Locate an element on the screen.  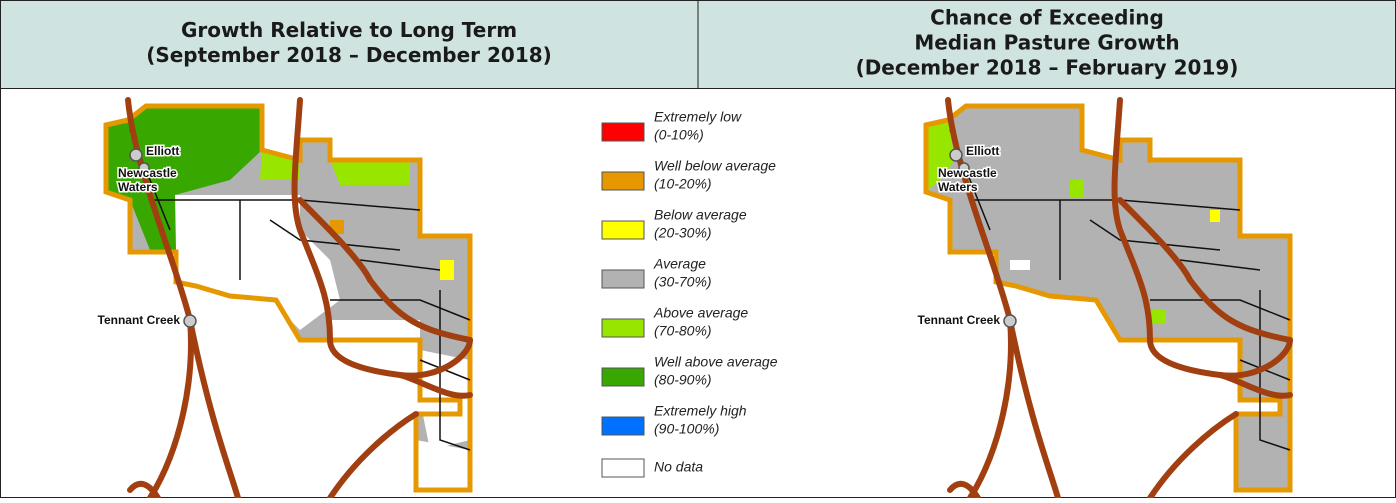
legend-range: (10-20%) is located at coordinates (683, 184).